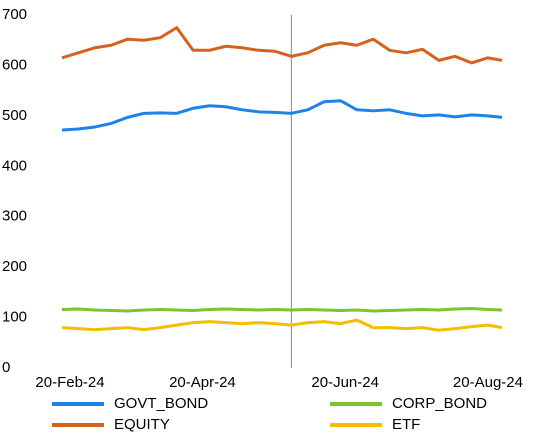  Describe the element at coordinates (14, 64) in the screenshot. I see `y-tick-label: 600` at that location.